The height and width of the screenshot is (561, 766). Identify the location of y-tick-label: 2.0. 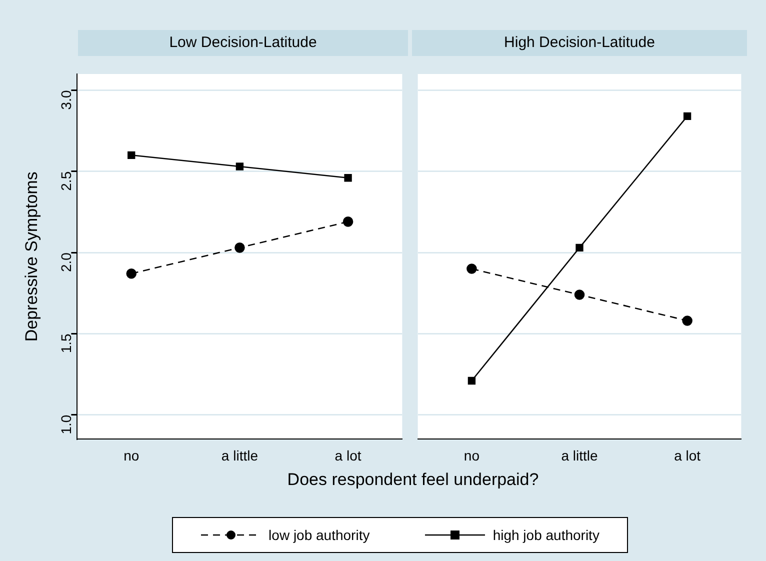
(66, 262).